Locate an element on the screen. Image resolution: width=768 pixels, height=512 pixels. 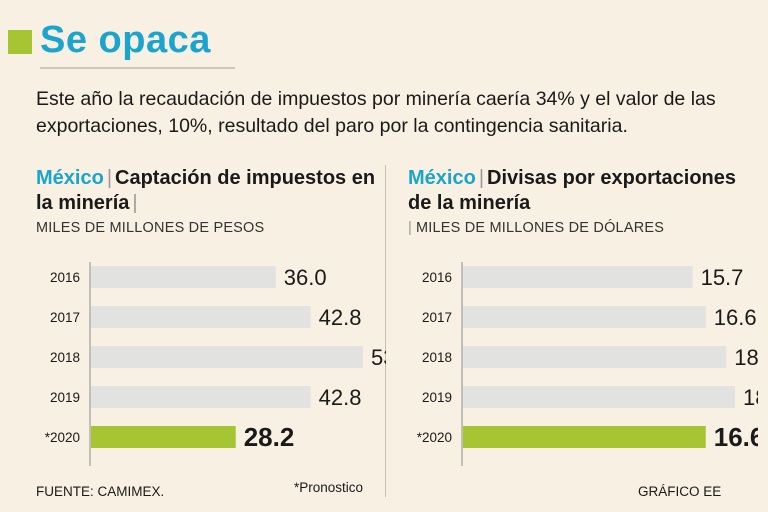
panel-taxes-title: Captación de impuestos en la minería is located at coordinates (206, 190).